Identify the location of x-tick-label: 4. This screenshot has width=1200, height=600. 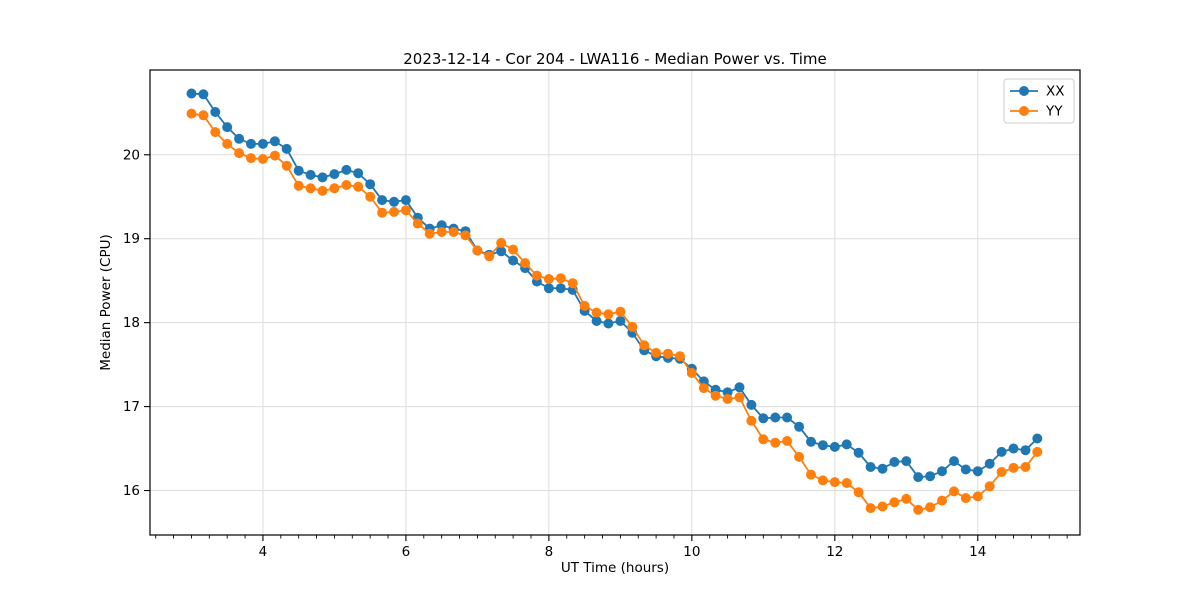
(263, 552).